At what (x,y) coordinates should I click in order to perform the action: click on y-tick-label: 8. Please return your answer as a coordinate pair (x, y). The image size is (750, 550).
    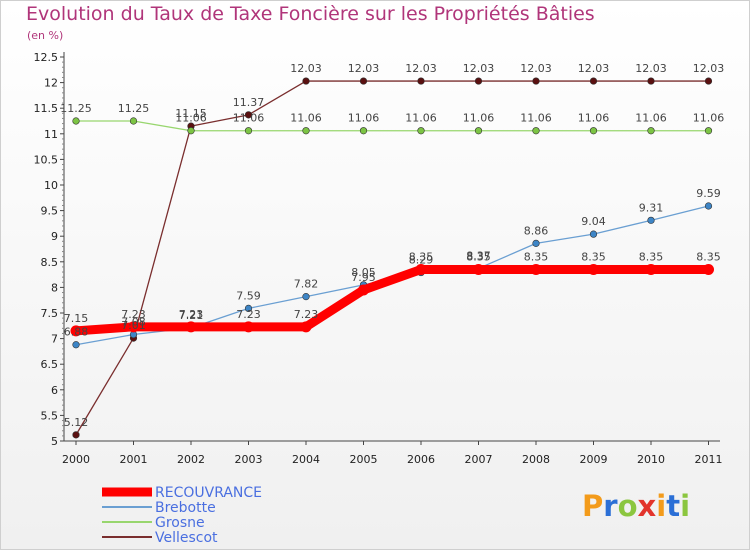
    Looking at the image, I should click on (54, 287).